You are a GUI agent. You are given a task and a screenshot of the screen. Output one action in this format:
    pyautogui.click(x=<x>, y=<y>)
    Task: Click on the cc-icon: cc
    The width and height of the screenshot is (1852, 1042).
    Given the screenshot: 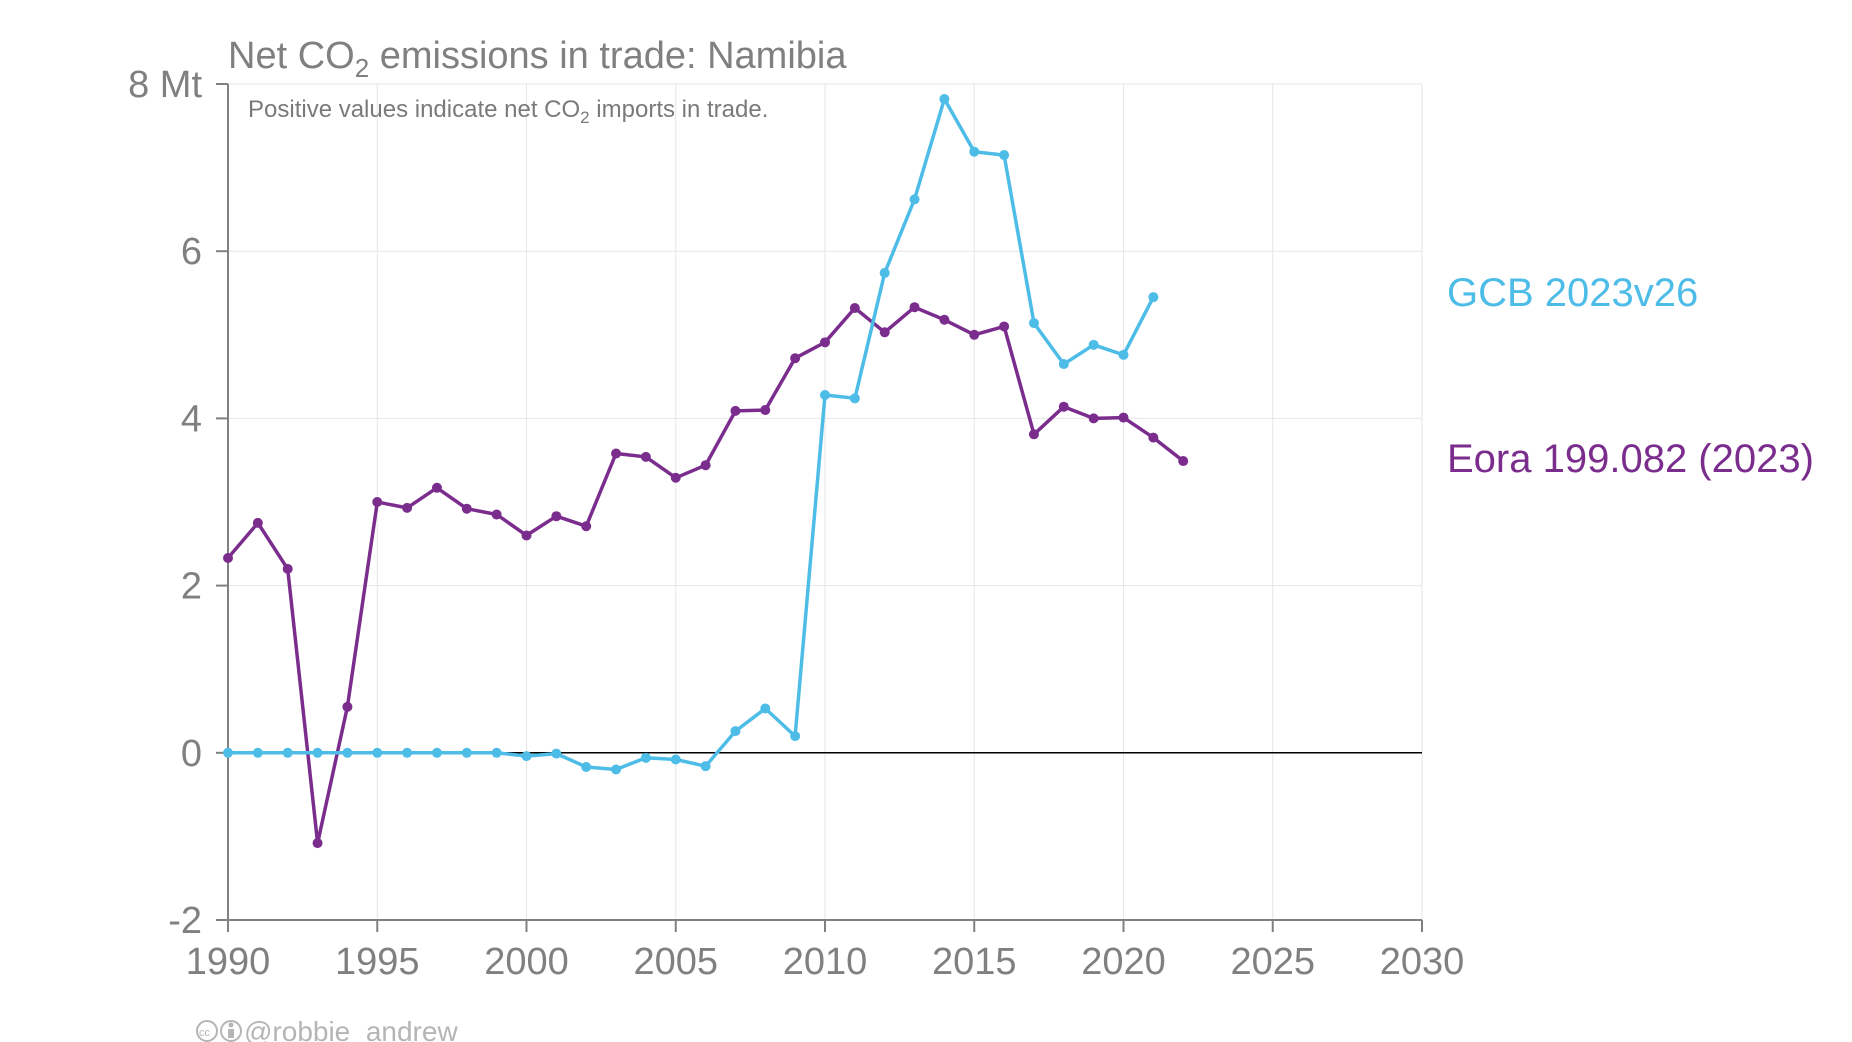 What is the action you would take?
    pyautogui.click(x=207, y=1031)
    